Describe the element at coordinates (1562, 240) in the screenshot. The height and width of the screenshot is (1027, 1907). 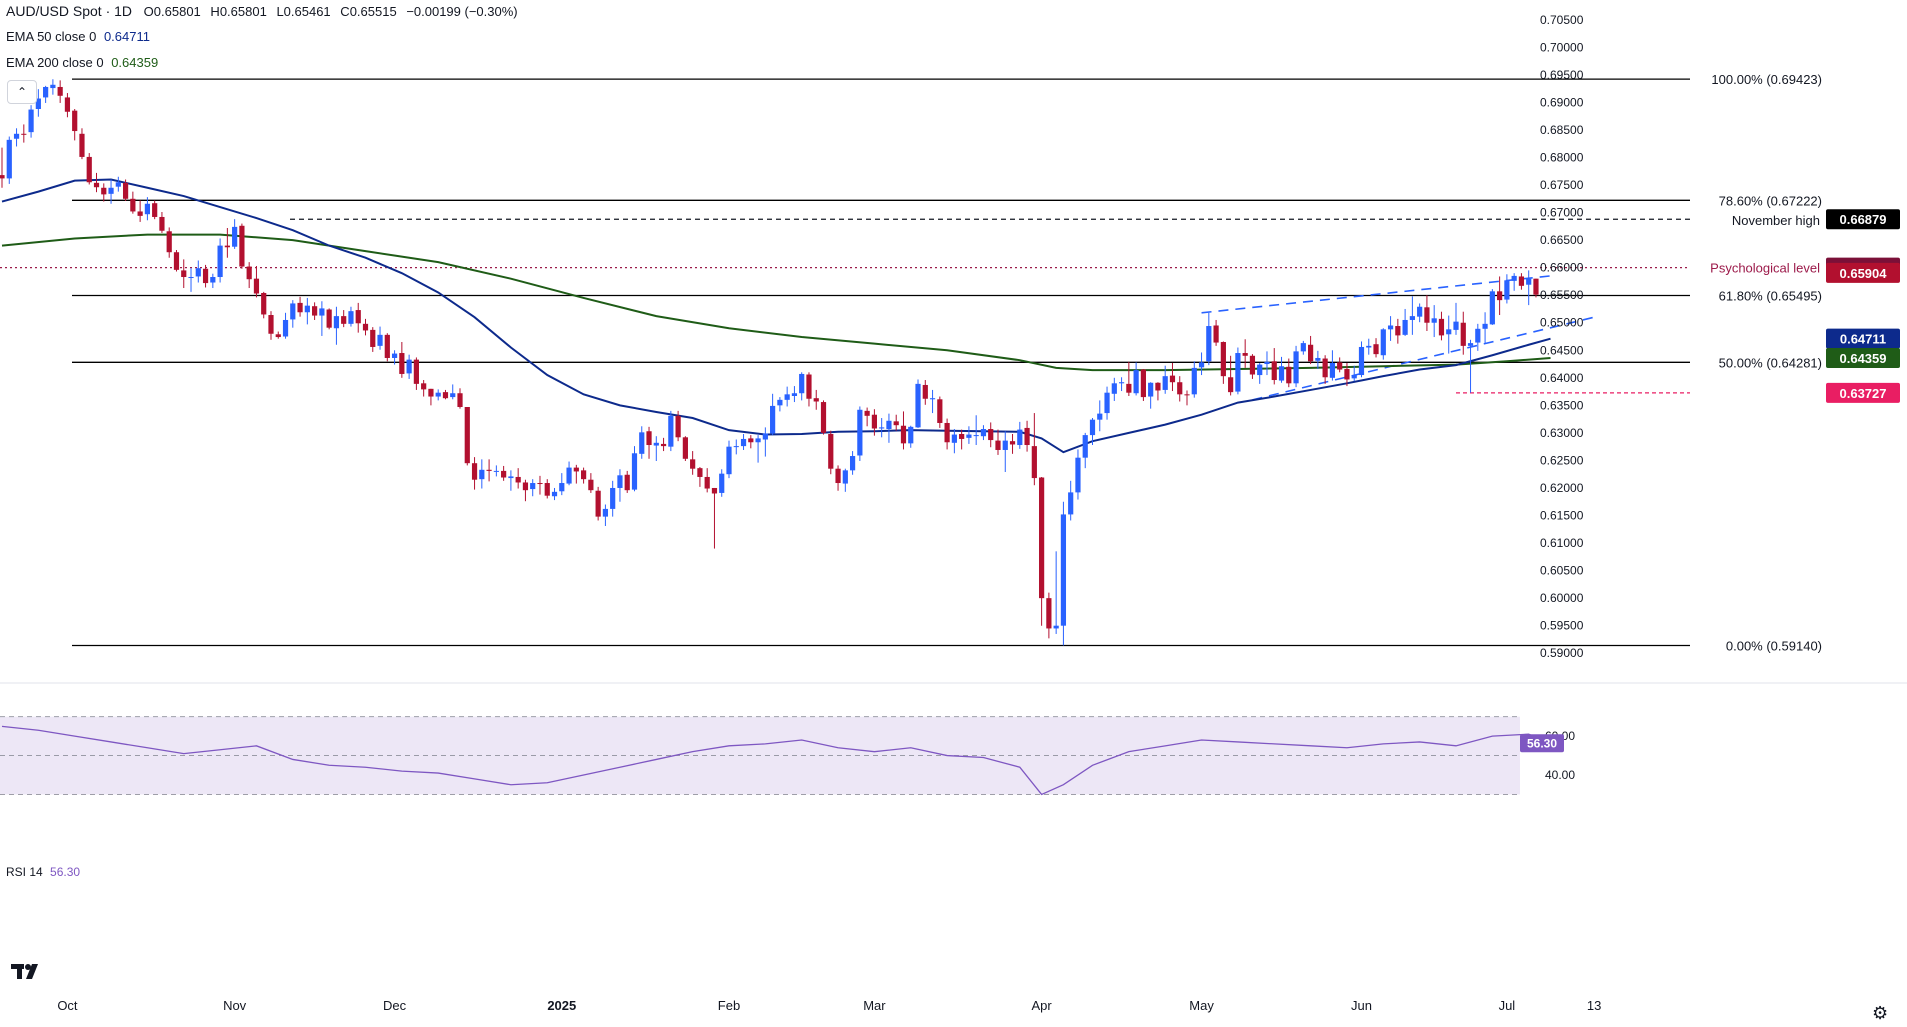
I see `price-tick-label: 0.66500` at that location.